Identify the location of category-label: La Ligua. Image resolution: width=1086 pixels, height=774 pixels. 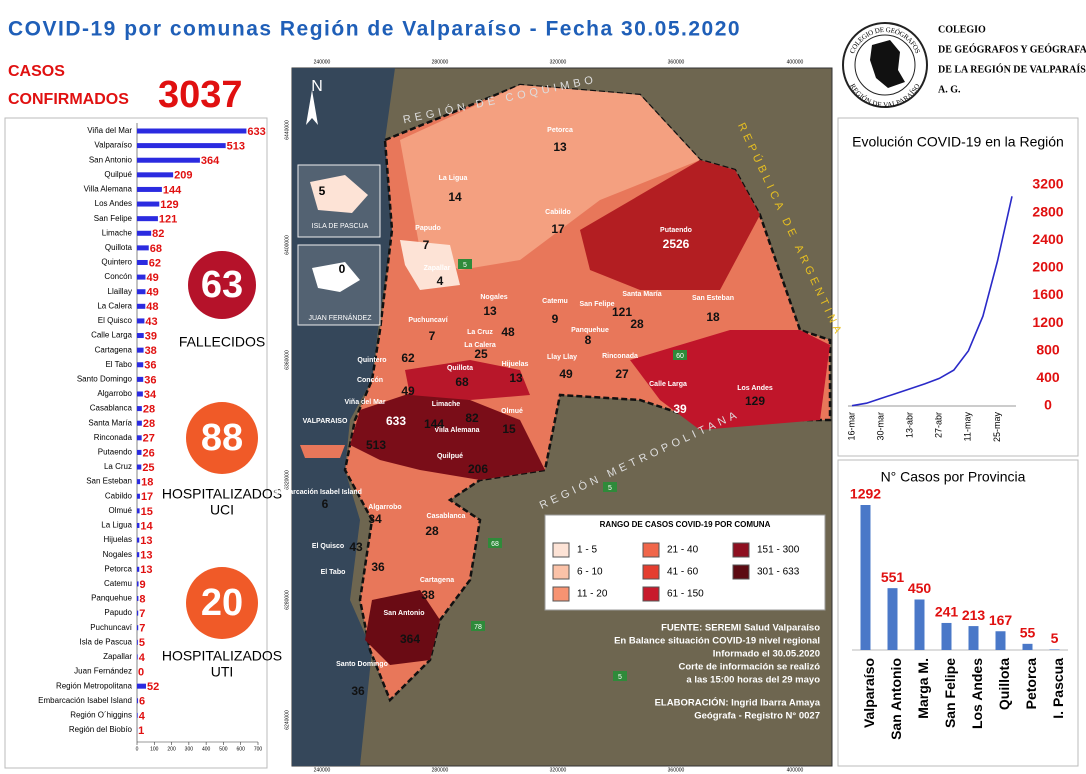
(116, 525).